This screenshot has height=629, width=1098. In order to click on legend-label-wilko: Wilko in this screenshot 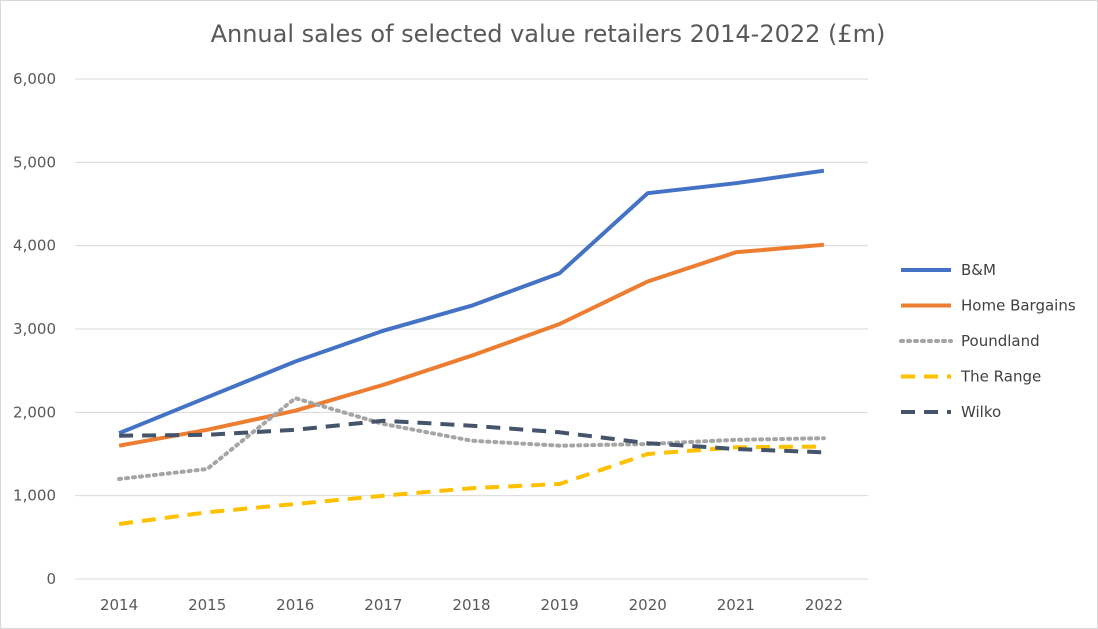, I will do `click(981, 412)`.